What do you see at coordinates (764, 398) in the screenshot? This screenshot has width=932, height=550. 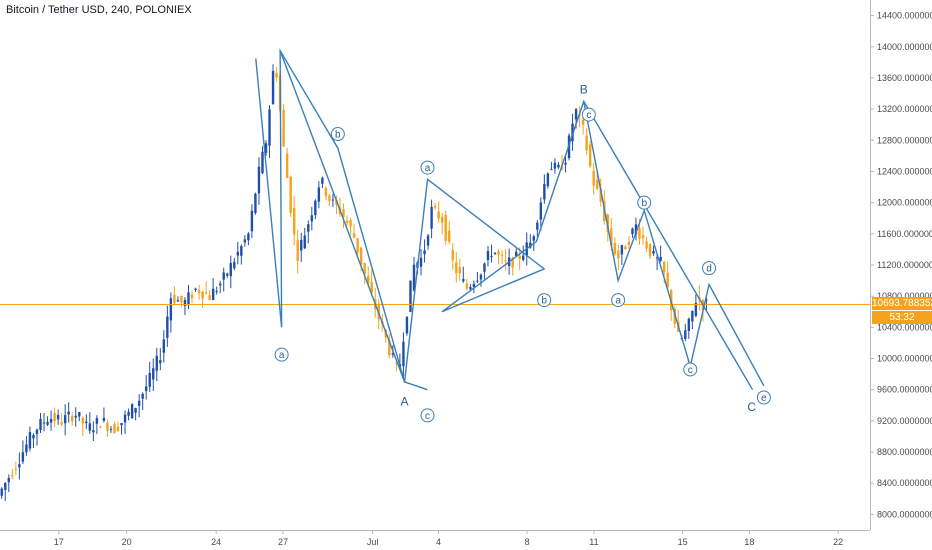 I see `wave-label: e` at bounding box center [764, 398].